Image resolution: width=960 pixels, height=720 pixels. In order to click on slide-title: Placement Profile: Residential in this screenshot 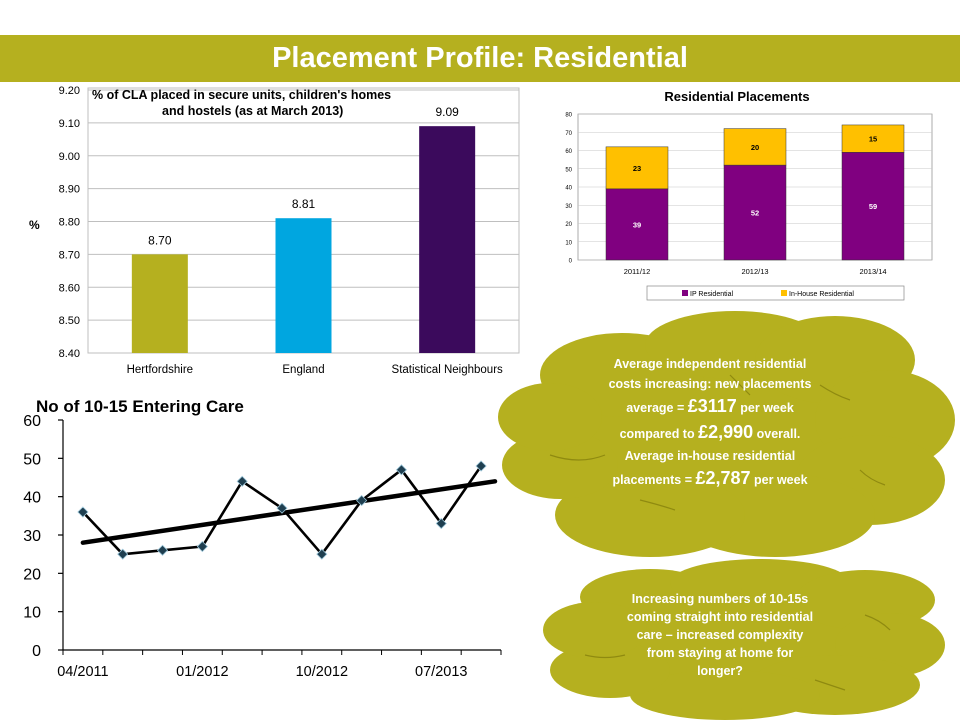, I will do `click(480, 58)`.